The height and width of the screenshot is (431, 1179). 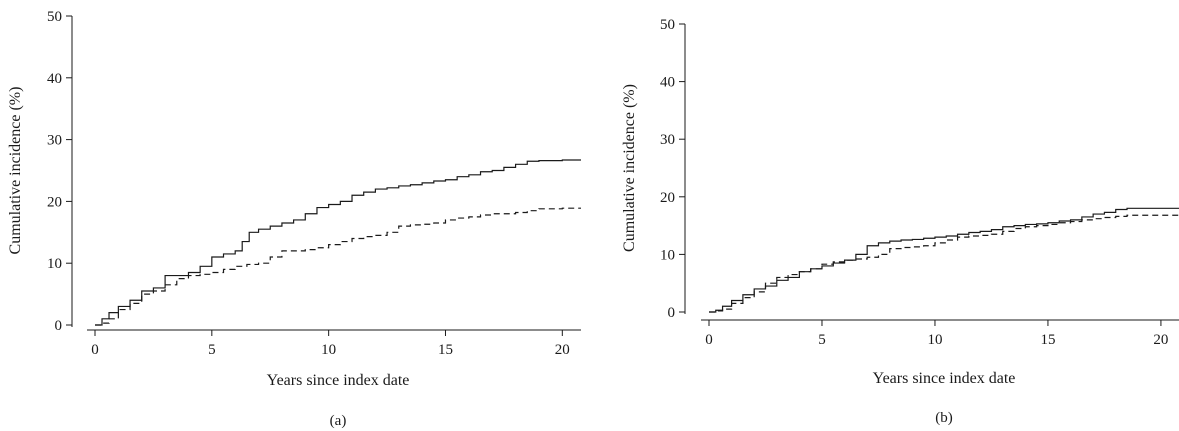 What do you see at coordinates (944, 418) in the screenshot?
I see `panel-label: (b)` at bounding box center [944, 418].